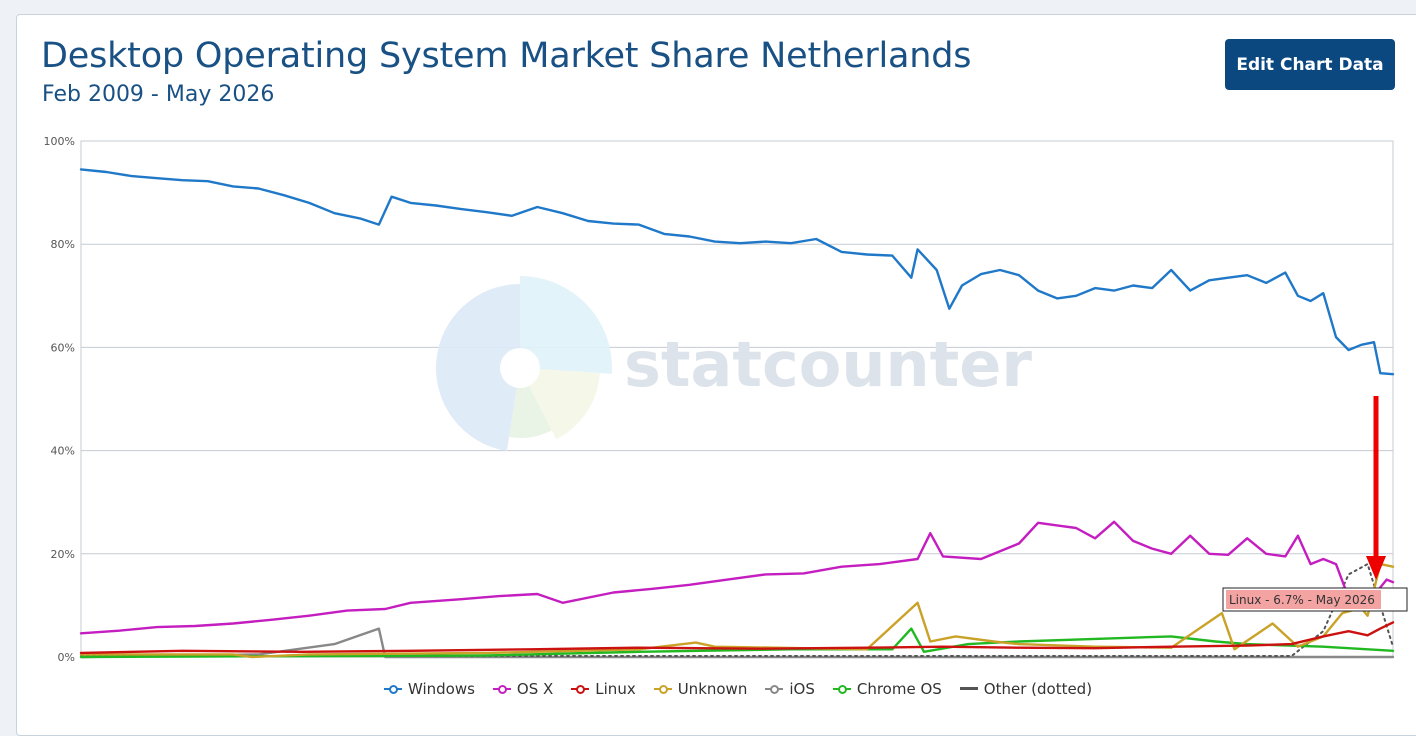 This screenshot has width=1416, height=736. Describe the element at coordinates (712, 689) in the screenshot. I see `legend-label: Unknown` at that location.